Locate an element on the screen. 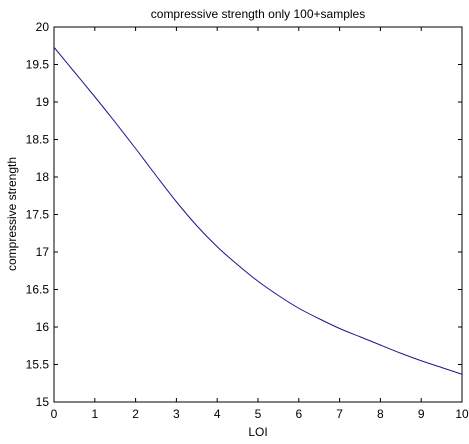 This screenshot has width=469, height=444. chart-title: compressive strength only 100+samples is located at coordinates (258, 14).